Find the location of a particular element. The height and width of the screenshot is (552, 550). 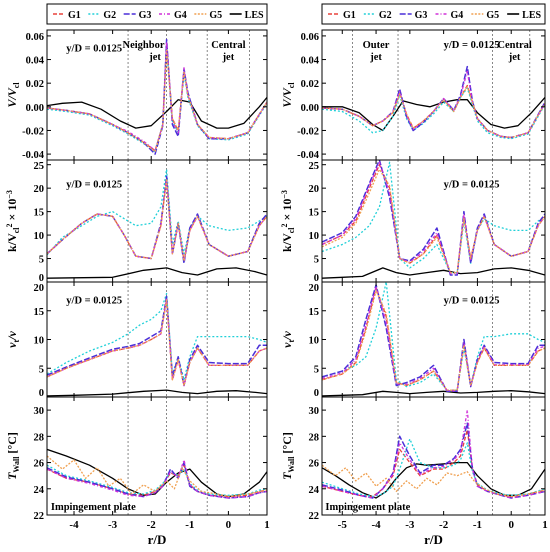

x-tick-label: -3 is located at coordinates (113, 525).